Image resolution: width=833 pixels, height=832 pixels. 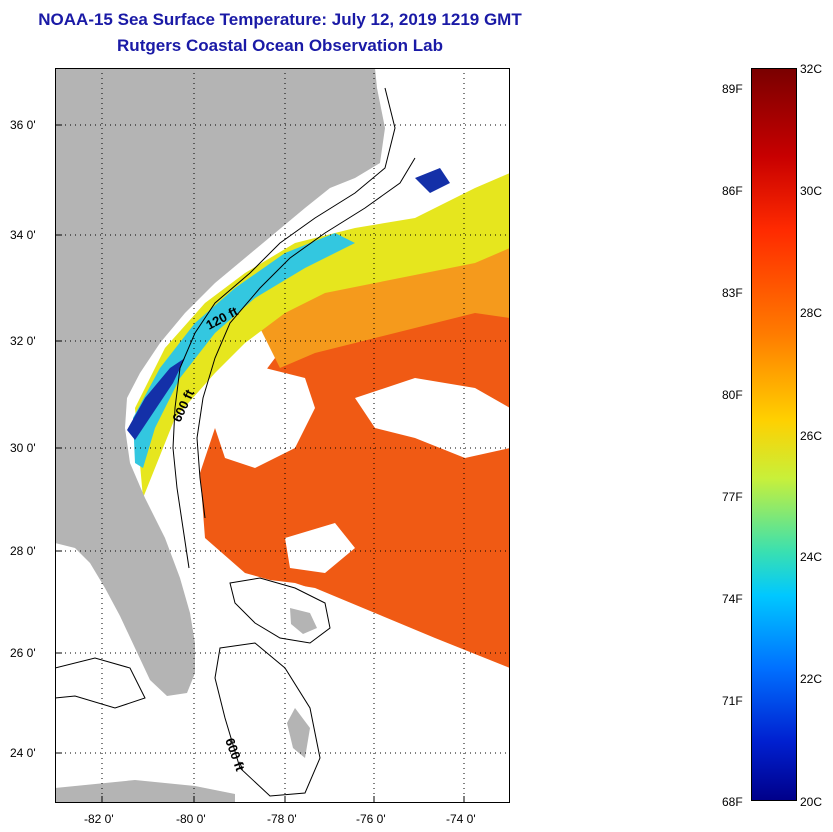 I want to click on lat-label-24: 24 0', so click(x=23, y=753).